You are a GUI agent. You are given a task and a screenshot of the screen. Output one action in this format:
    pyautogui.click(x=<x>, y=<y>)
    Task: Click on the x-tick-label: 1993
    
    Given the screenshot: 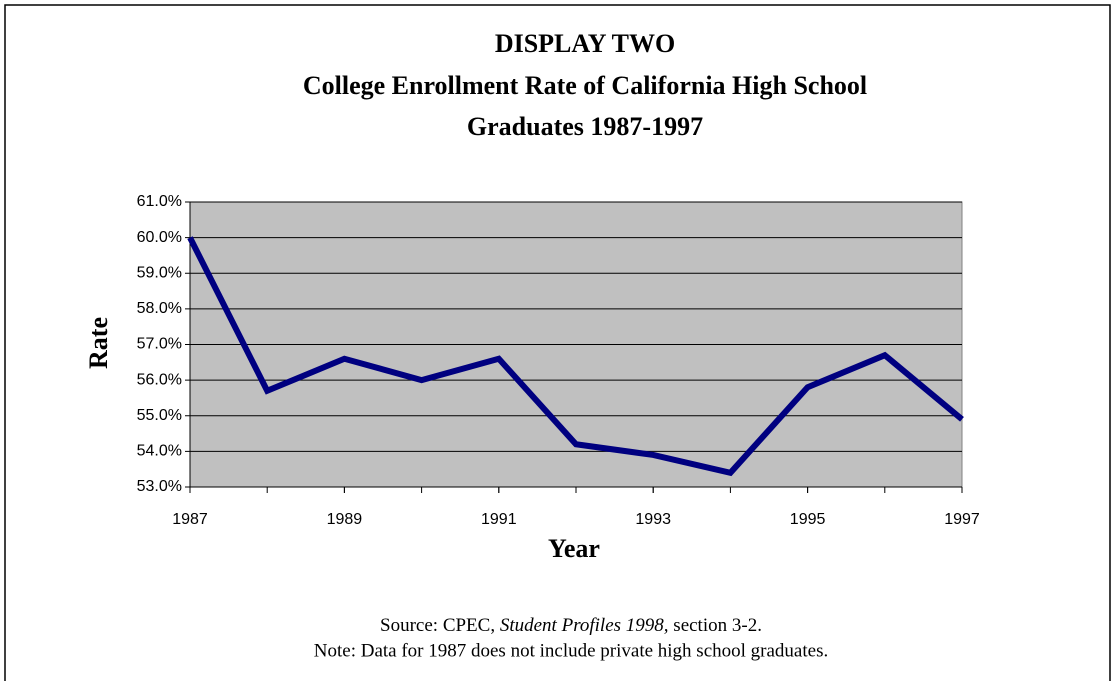 What is the action you would take?
    pyautogui.click(x=653, y=519)
    